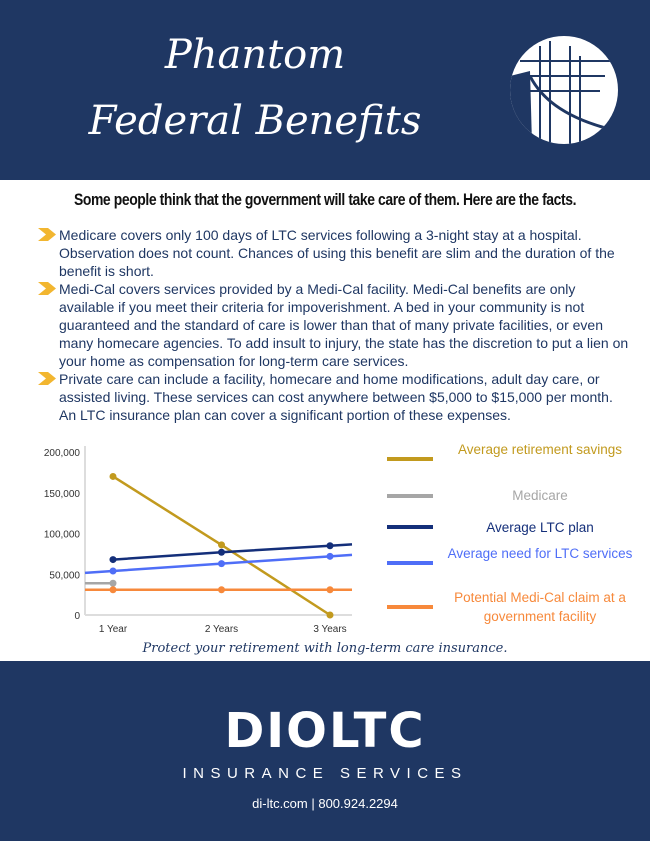 The height and width of the screenshot is (841, 650). What do you see at coordinates (540, 495) in the screenshot?
I see `legend-label: Medicare` at bounding box center [540, 495].